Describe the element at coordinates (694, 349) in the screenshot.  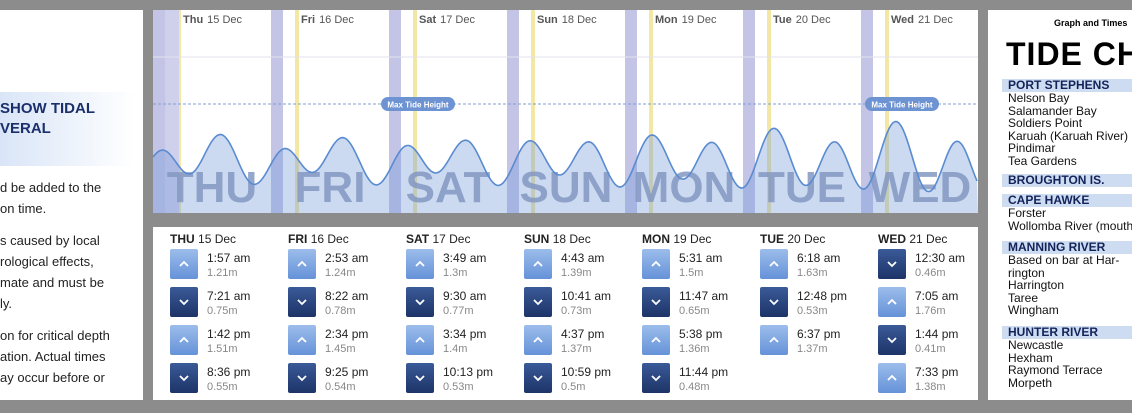
I see `tide-height: 1.36m` at that location.